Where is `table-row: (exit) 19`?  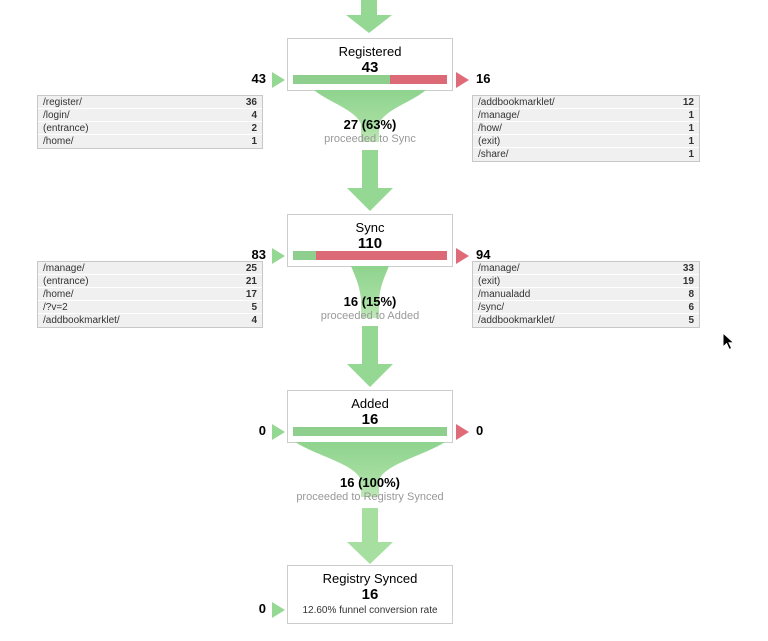
table-row: (exit) 19 is located at coordinates (586, 281).